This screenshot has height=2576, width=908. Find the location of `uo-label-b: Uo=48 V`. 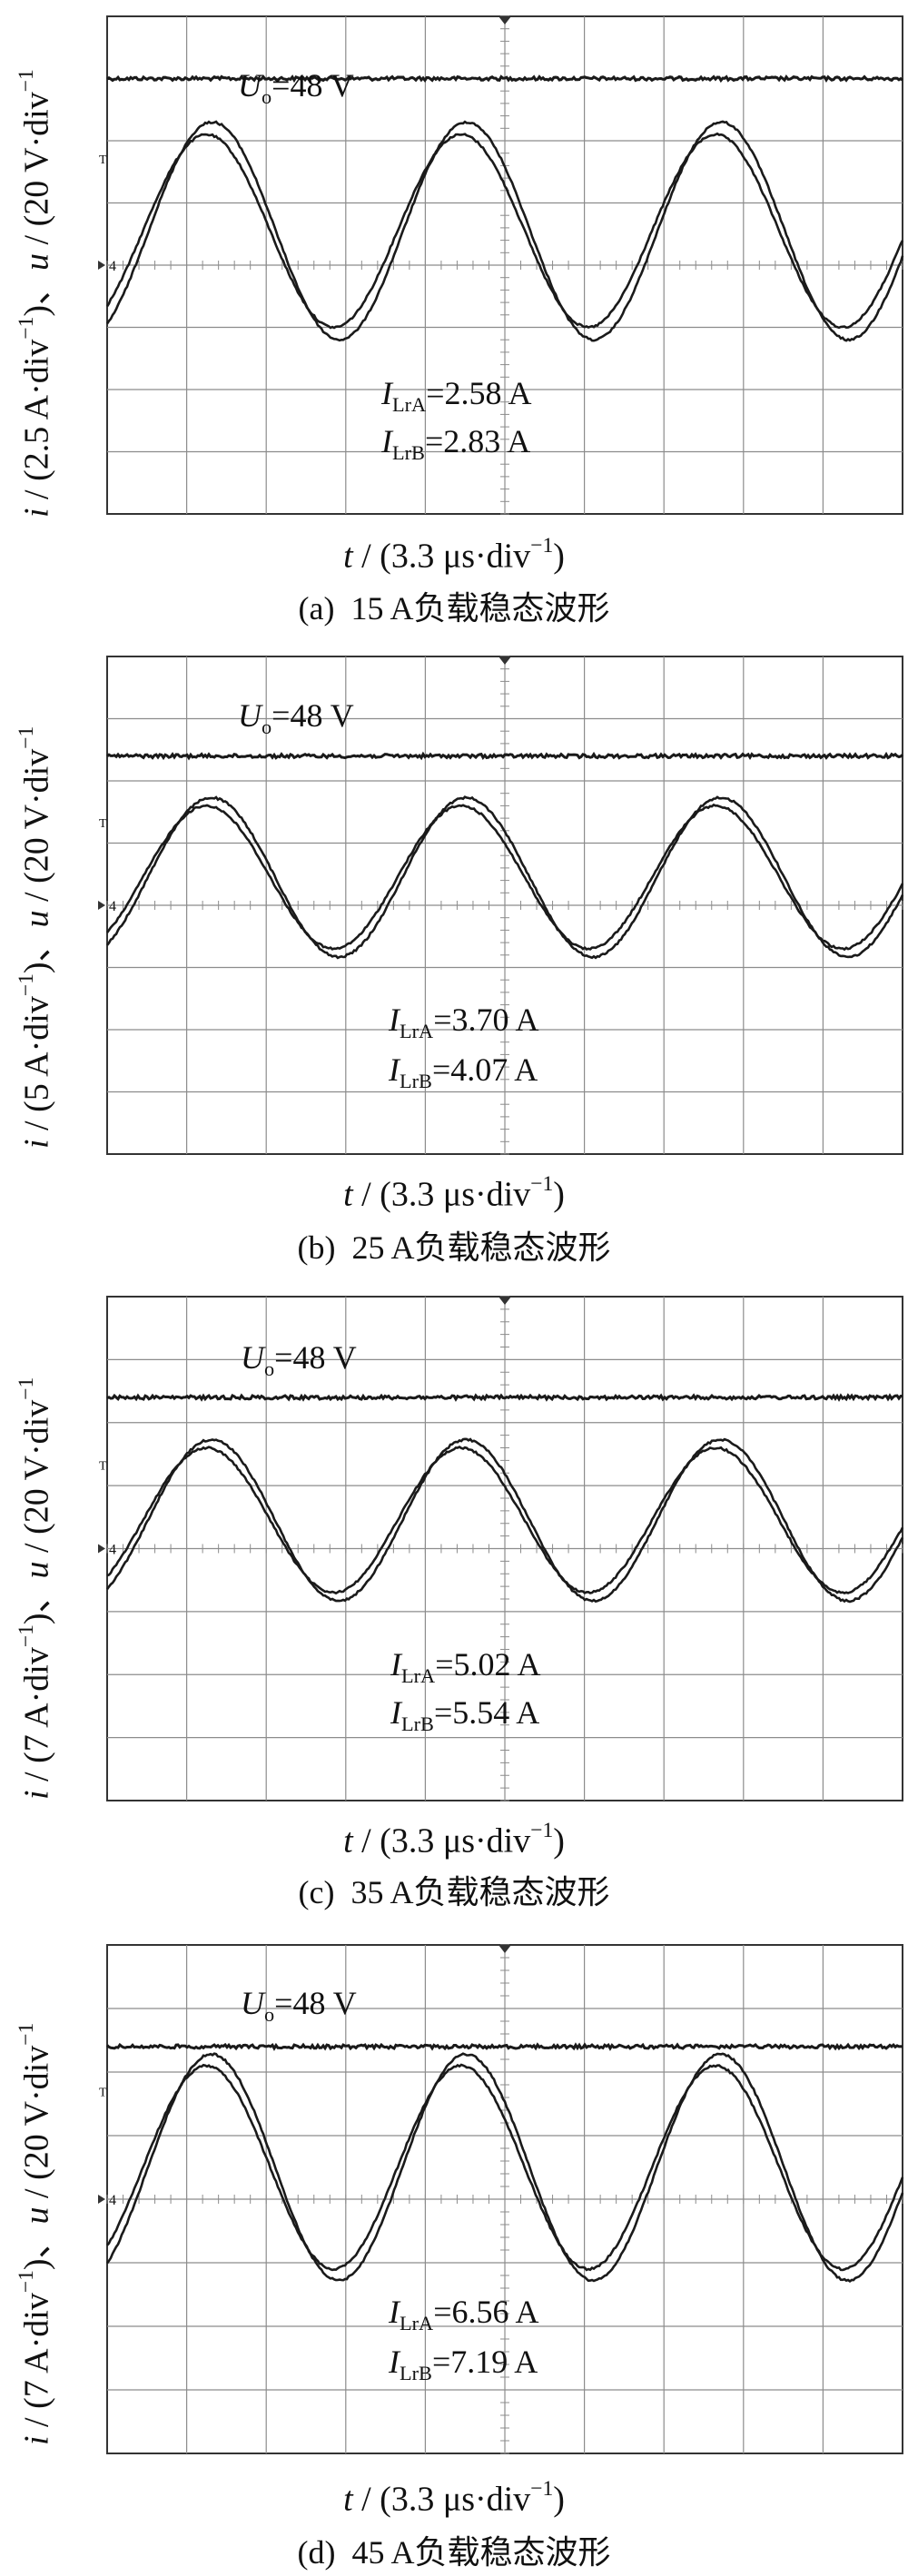

uo-label-b: Uo=48 V is located at coordinates (296, 717).